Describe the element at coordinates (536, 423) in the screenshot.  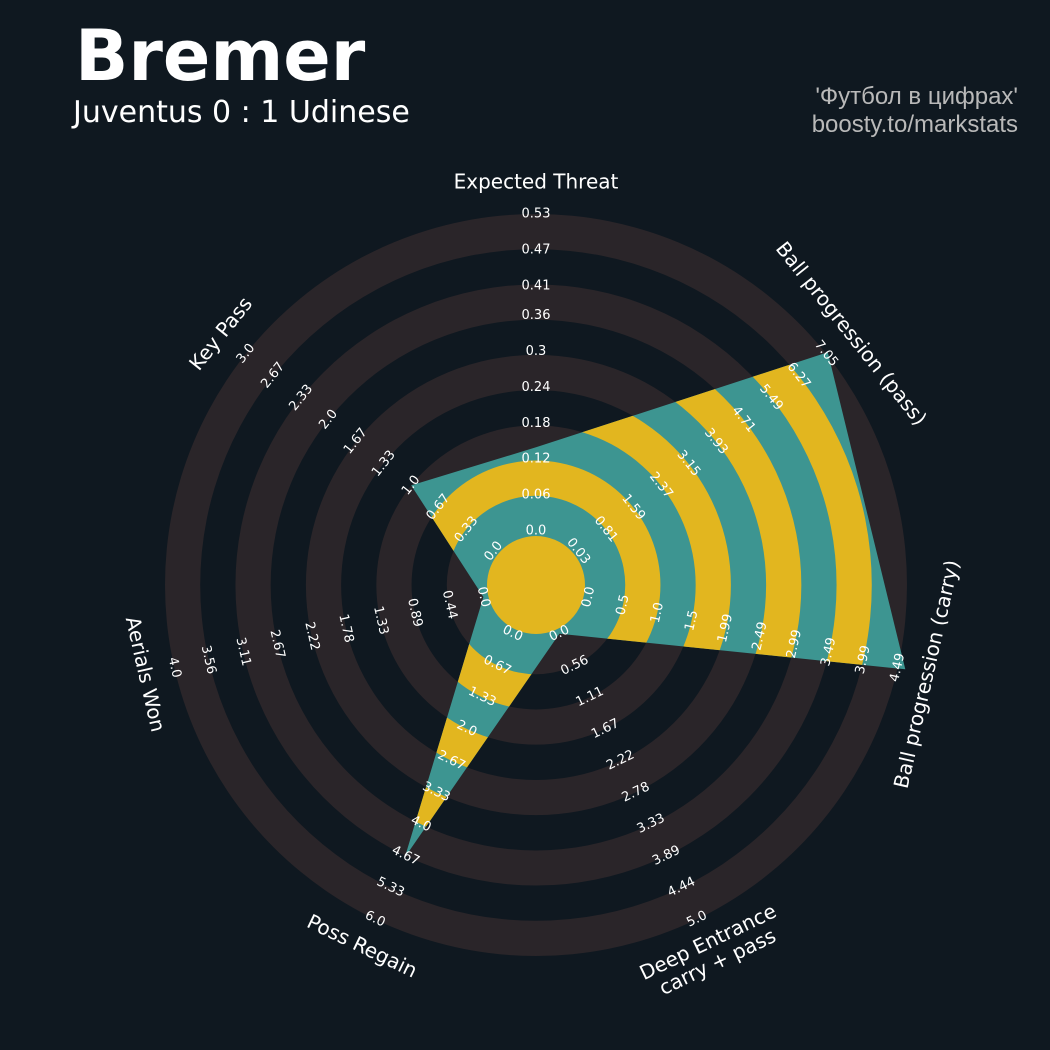
I see `tick-label: 0.18` at that location.